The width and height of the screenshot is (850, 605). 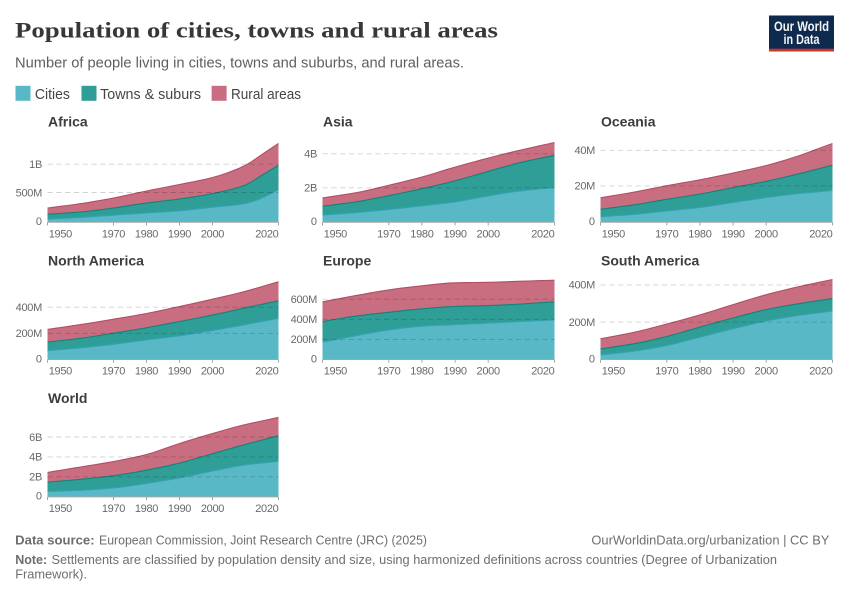 What do you see at coordinates (710, 540) in the screenshot?
I see `svg-text:OurWorldinData.org/urbanizatio: OurWorldinData.org/urbanization | CC BY` at bounding box center [710, 540].